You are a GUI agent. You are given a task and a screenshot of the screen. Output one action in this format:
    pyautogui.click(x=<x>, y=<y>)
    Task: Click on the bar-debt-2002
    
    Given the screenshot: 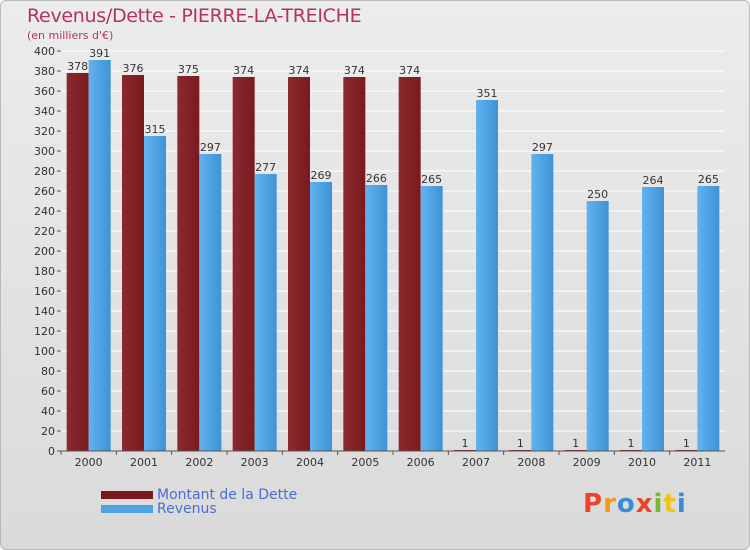 What is the action you would take?
    pyautogui.click(x=188, y=263)
    